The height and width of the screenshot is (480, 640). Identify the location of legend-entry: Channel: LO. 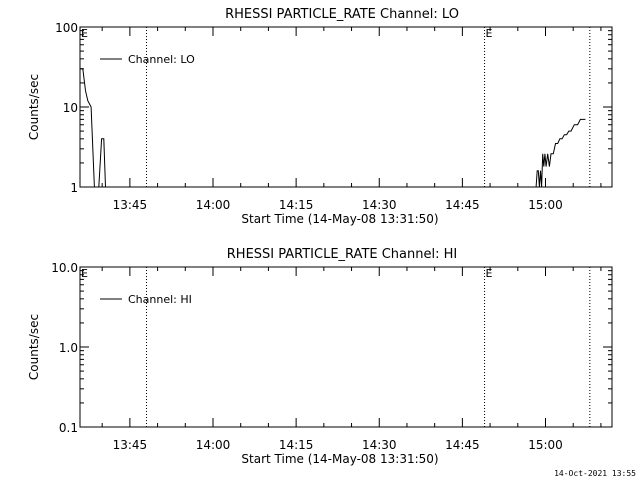
(161, 59).